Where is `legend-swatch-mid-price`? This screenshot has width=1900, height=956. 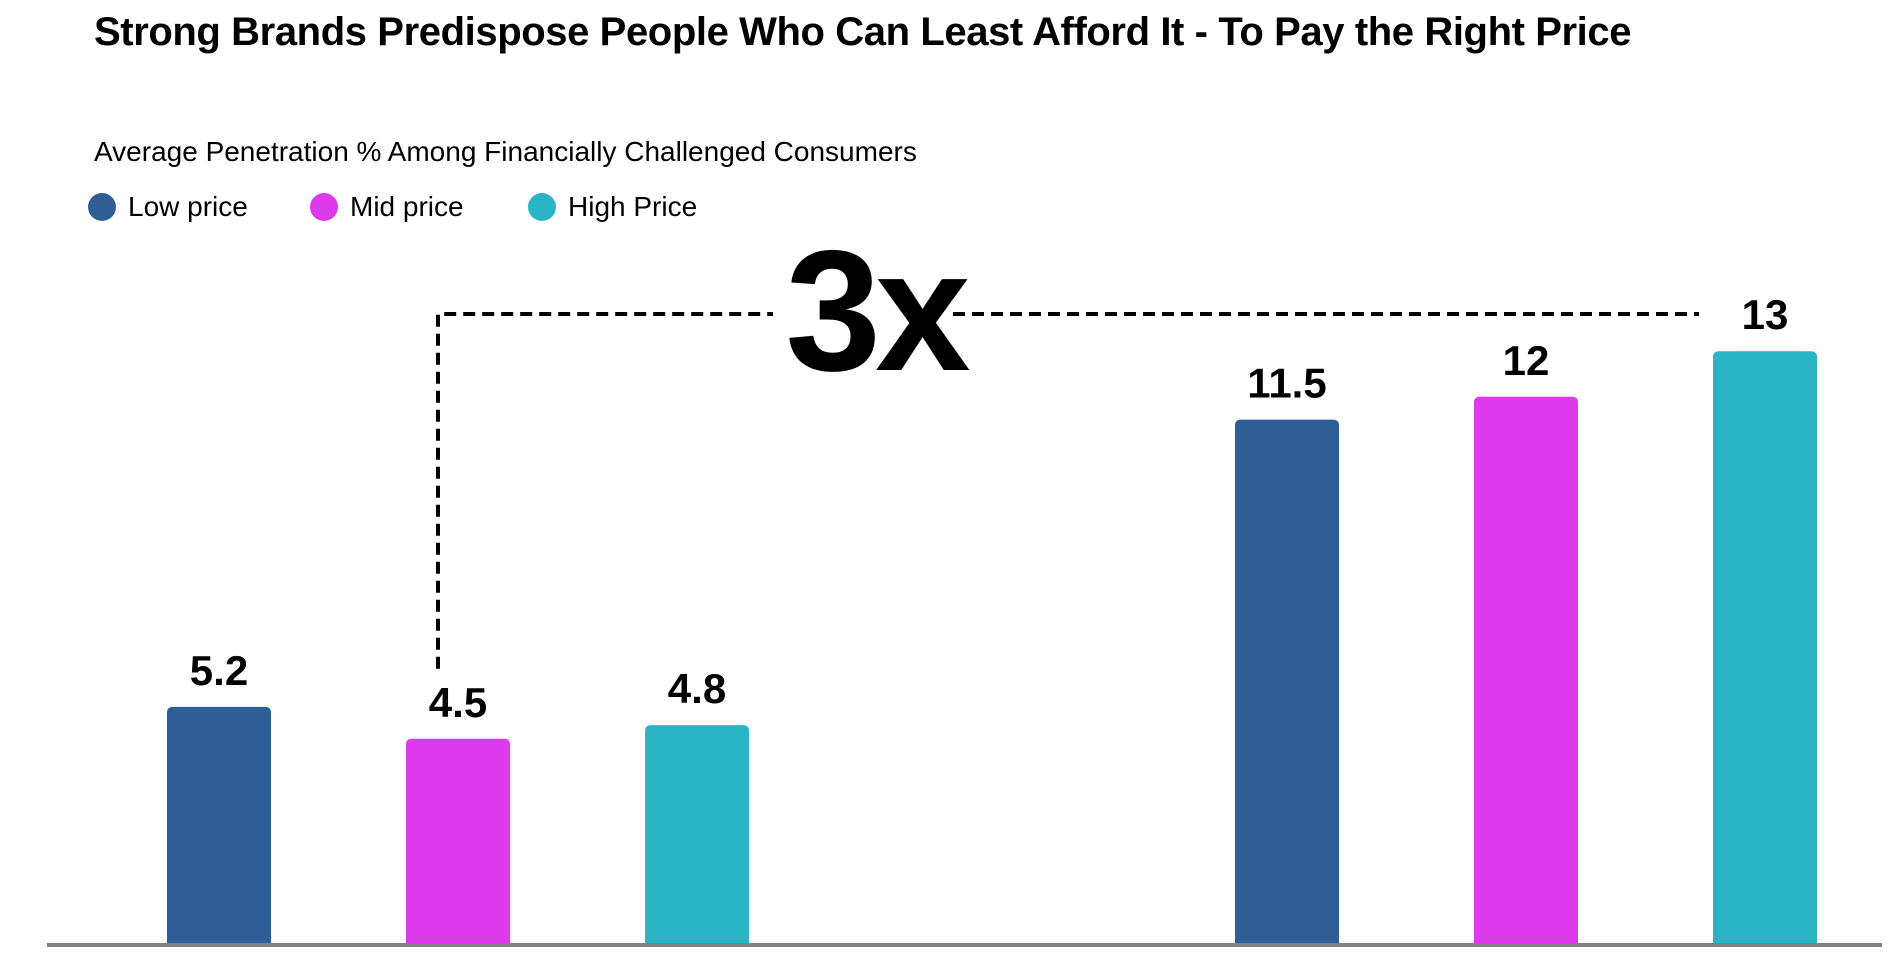
legend-swatch-mid-price is located at coordinates (324, 207).